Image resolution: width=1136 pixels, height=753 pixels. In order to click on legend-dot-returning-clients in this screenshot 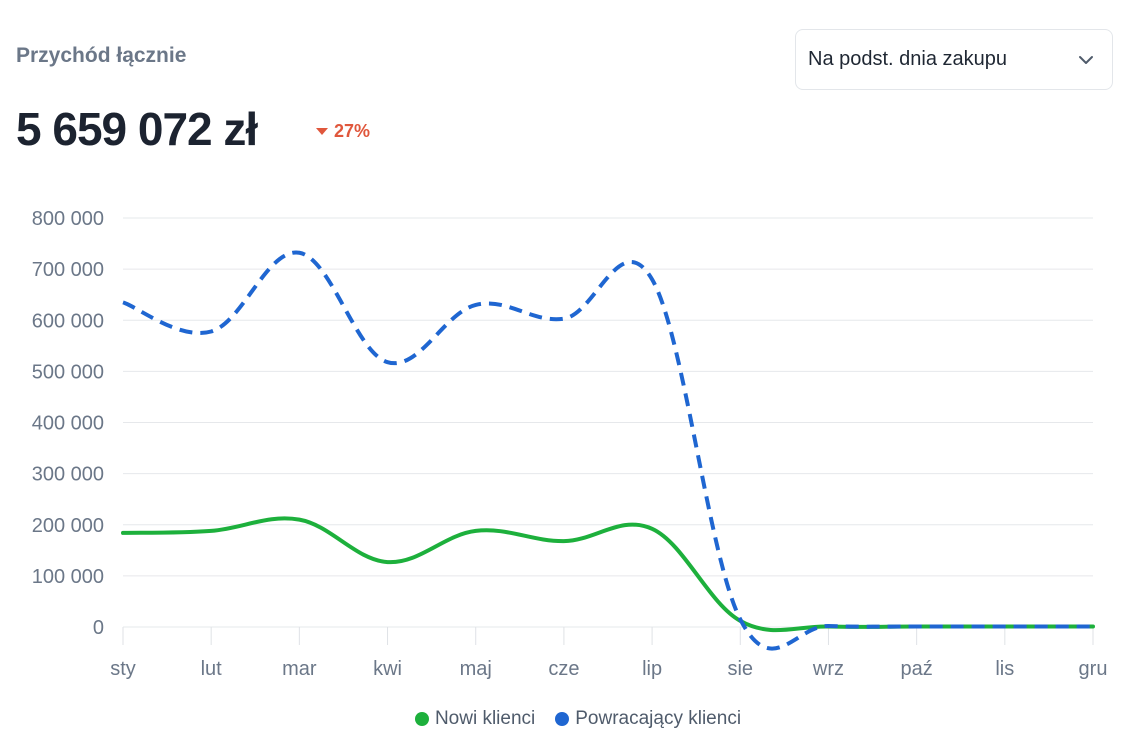, I will do `click(562, 719)`.